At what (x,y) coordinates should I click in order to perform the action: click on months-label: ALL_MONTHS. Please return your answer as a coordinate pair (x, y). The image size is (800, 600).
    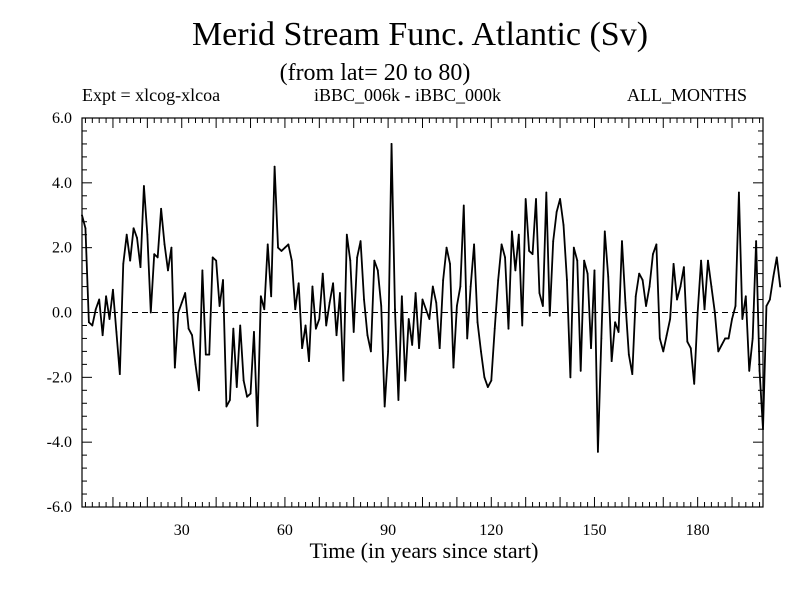
    Looking at the image, I should click on (687, 95).